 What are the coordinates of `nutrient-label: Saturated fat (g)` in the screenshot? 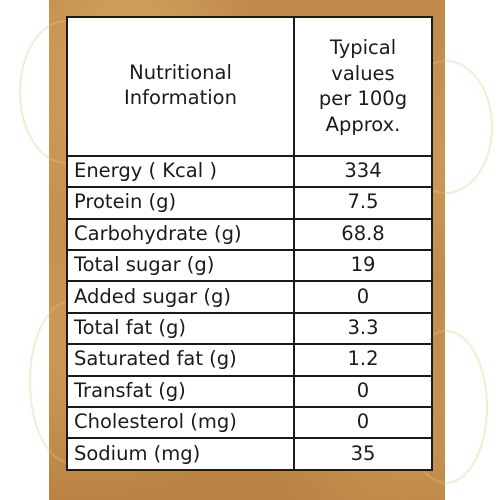 It's located at (180, 360).